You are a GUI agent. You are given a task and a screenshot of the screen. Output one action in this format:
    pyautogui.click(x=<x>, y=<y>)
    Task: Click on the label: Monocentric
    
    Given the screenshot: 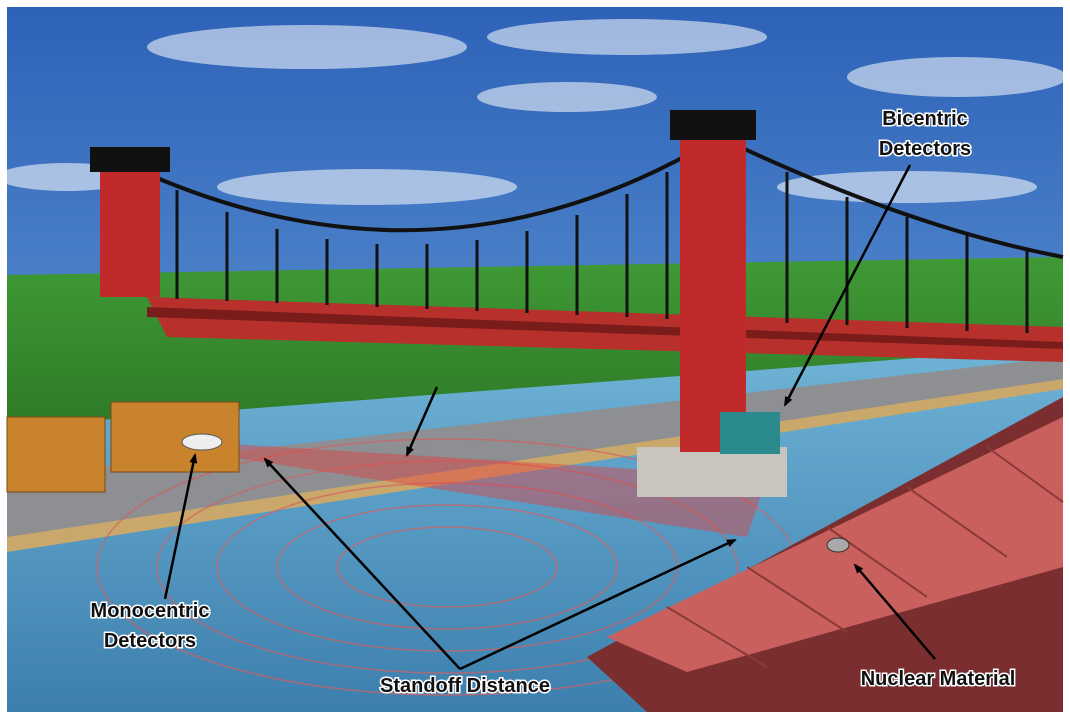 What is the action you would take?
    pyautogui.click(x=150, y=611)
    